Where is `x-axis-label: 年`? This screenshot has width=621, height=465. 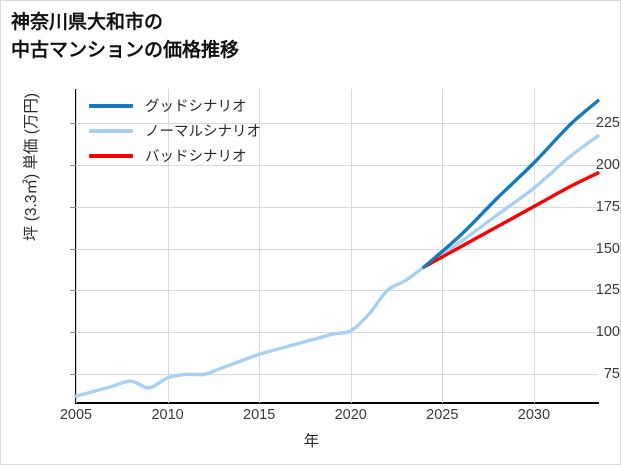 x-axis-label: 年 is located at coordinates (311, 441).